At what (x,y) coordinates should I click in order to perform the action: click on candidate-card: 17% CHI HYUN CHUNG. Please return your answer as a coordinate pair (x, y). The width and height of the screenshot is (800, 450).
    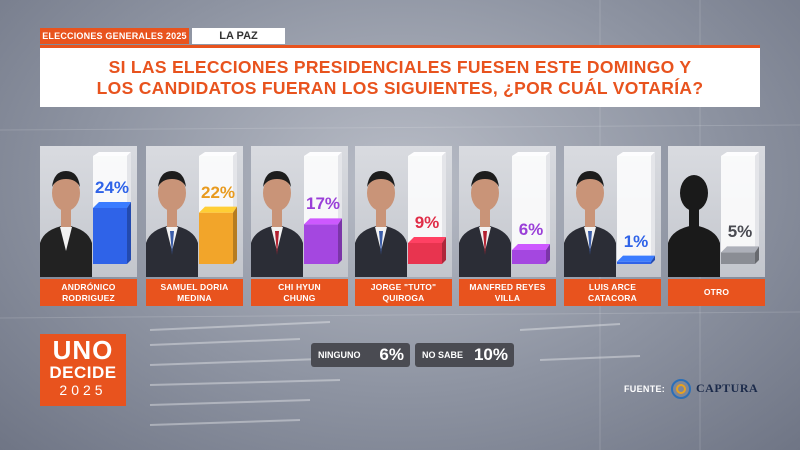
    Looking at the image, I should click on (299, 226).